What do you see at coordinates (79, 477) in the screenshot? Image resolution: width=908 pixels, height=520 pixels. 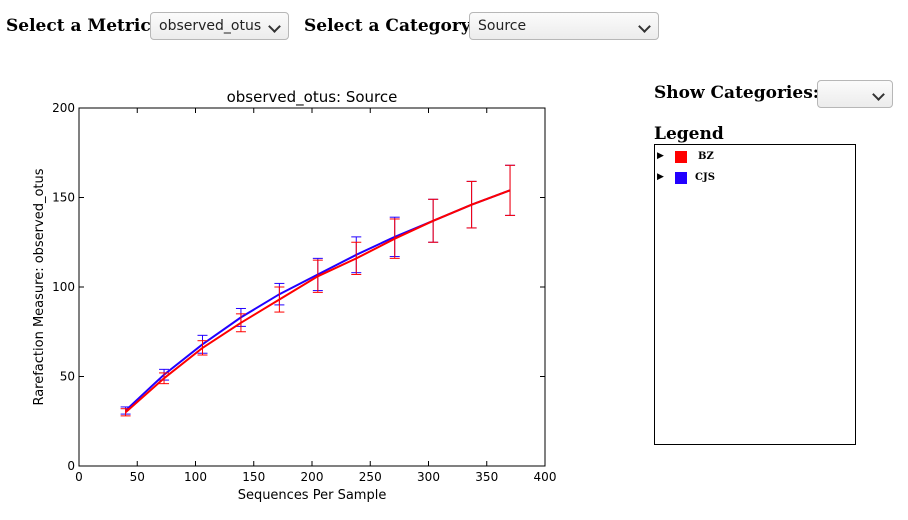 I see `x-tick-label: 0` at bounding box center [79, 477].